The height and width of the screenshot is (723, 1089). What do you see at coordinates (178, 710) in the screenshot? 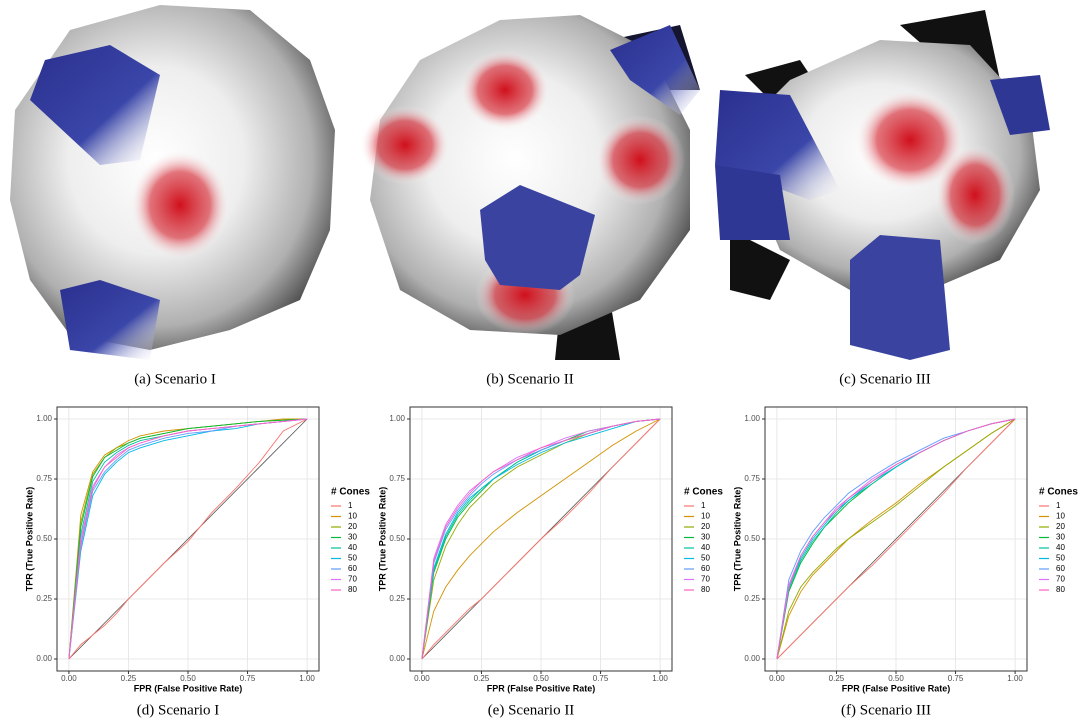
I see `figure-caption: (d) Scenario I` at bounding box center [178, 710].